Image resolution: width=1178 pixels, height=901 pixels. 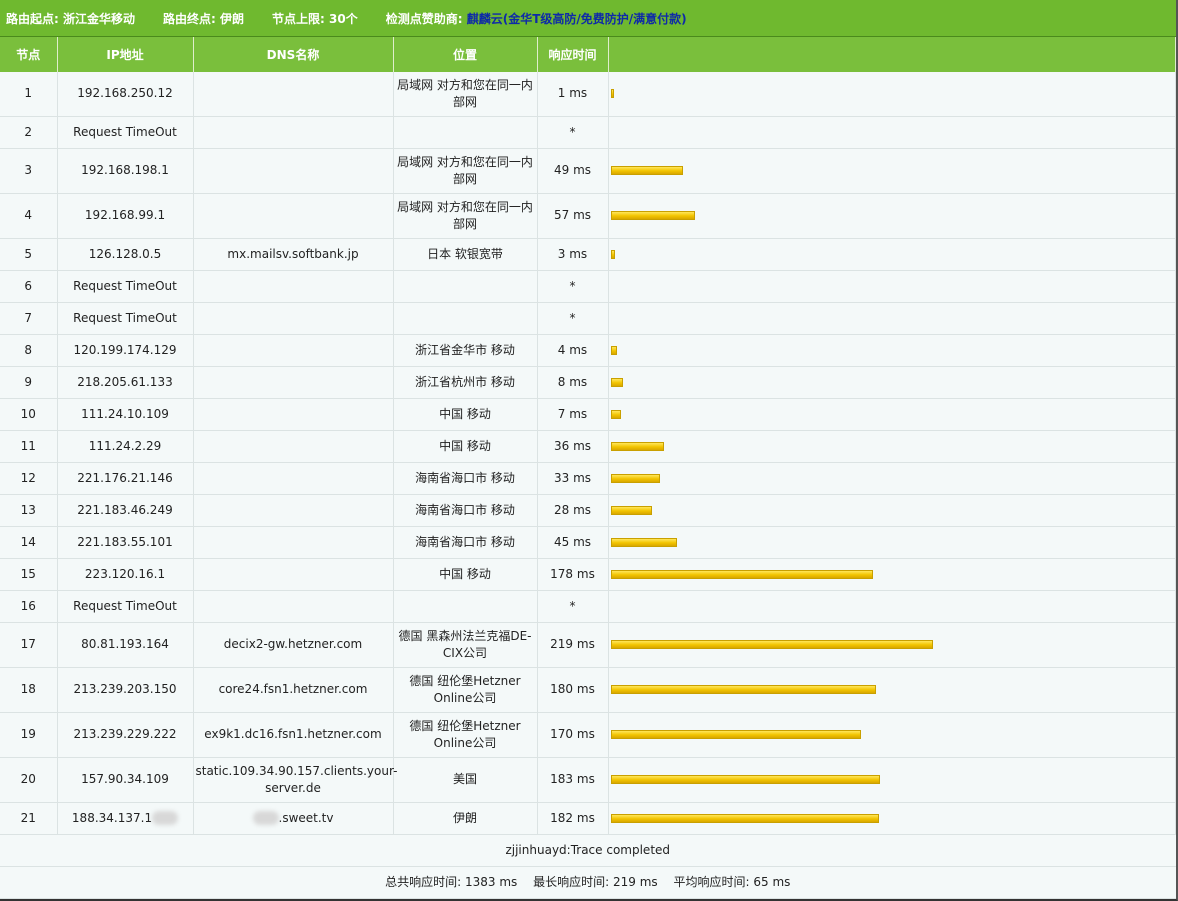 I want to click on response-time-cell: 8 ms, so click(x=573, y=382).